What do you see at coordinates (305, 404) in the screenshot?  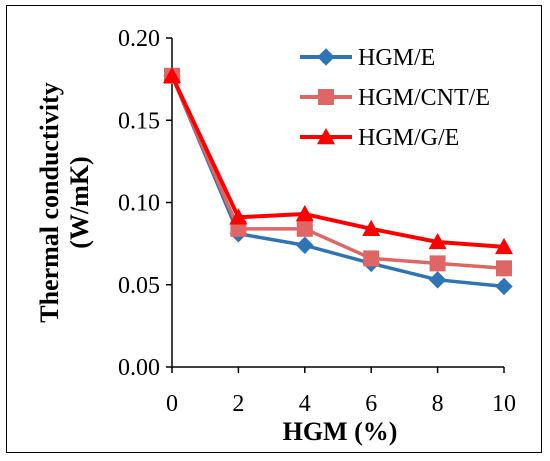 I see `x-tick-label: 4` at bounding box center [305, 404].